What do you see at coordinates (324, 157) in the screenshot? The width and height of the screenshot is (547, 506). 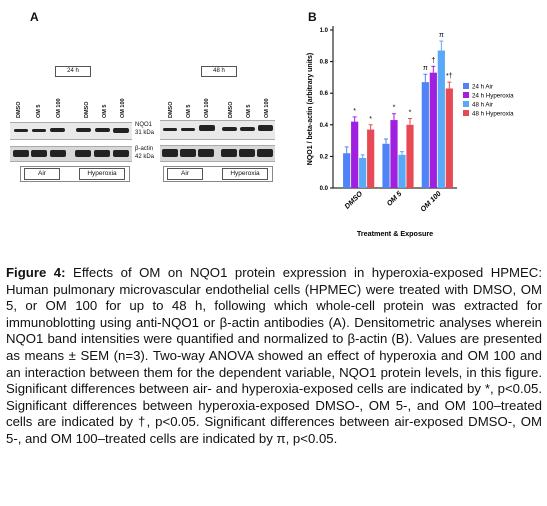 I see `y-tick-label: 0.2` at bounding box center [324, 157].